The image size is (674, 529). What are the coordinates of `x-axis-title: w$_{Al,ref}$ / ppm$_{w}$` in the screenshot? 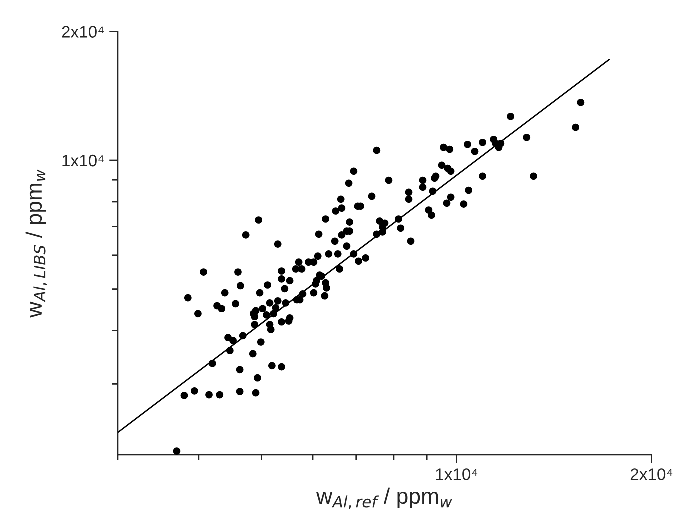 It's located at (384, 499).